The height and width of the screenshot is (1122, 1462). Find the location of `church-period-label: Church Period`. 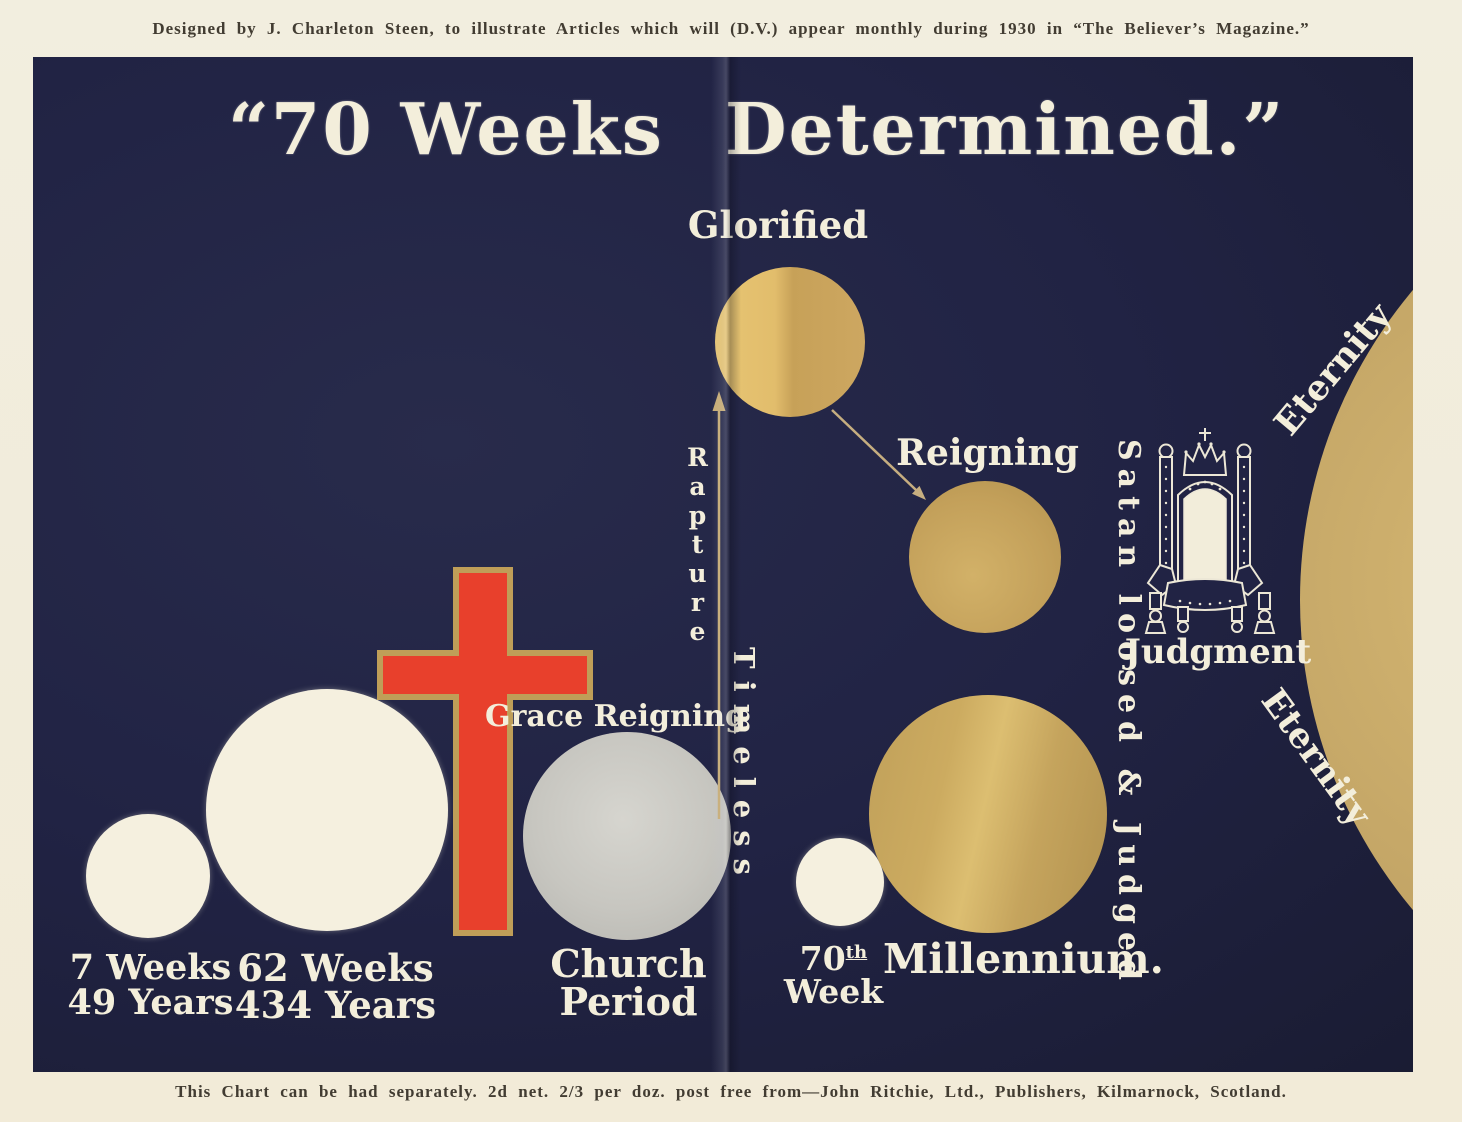

church-period-label: Church Period is located at coordinates (628, 983).